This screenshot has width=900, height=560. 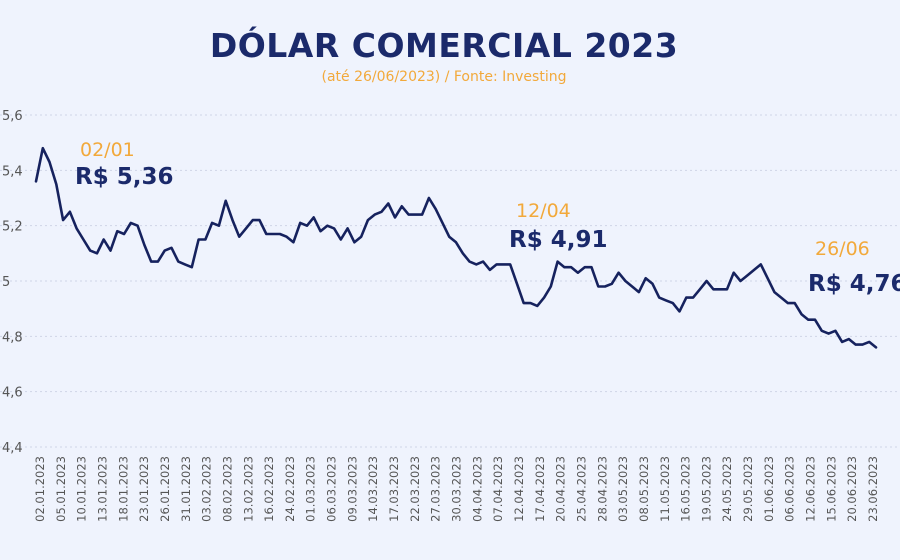 I want to click on x-tick-label: 14.03.2023, so click(x=373, y=489).